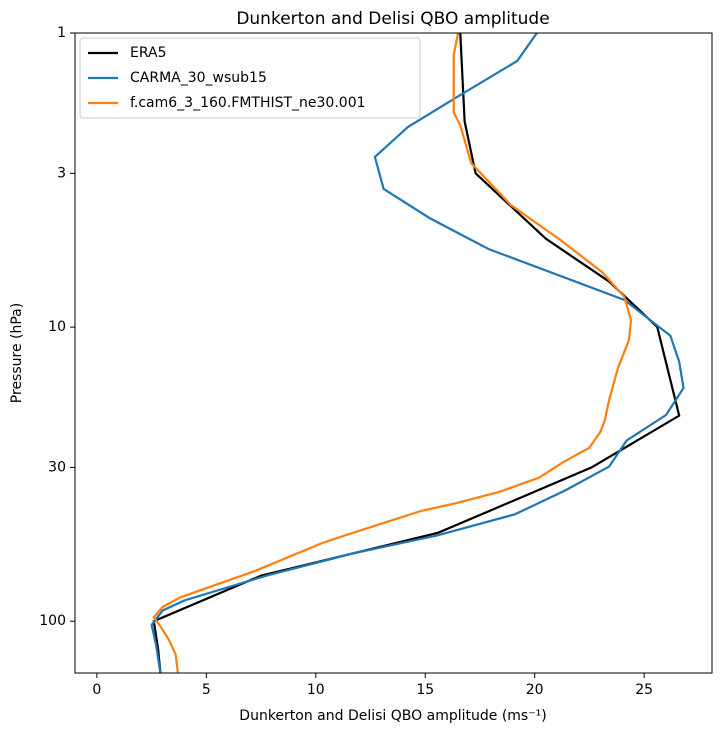  What do you see at coordinates (17, 353) in the screenshot?
I see `y-axis-label: Pressure (hPa)` at bounding box center [17, 353].